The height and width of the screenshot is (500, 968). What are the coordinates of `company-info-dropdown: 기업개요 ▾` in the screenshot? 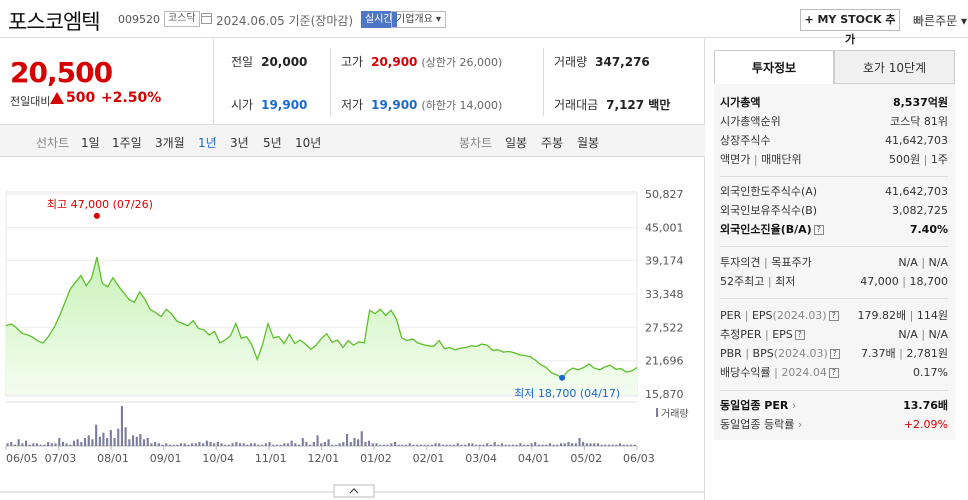 It's located at (418, 19).